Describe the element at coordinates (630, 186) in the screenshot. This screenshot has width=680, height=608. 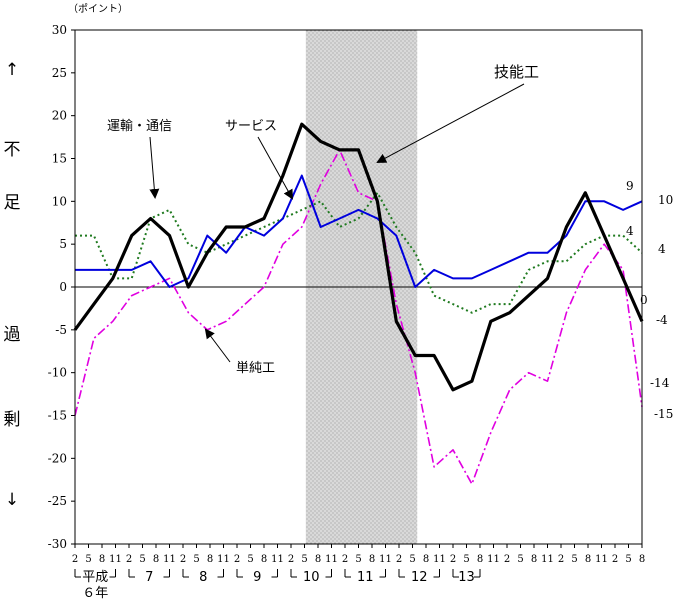
I see `end-value-label: 9` at that location.